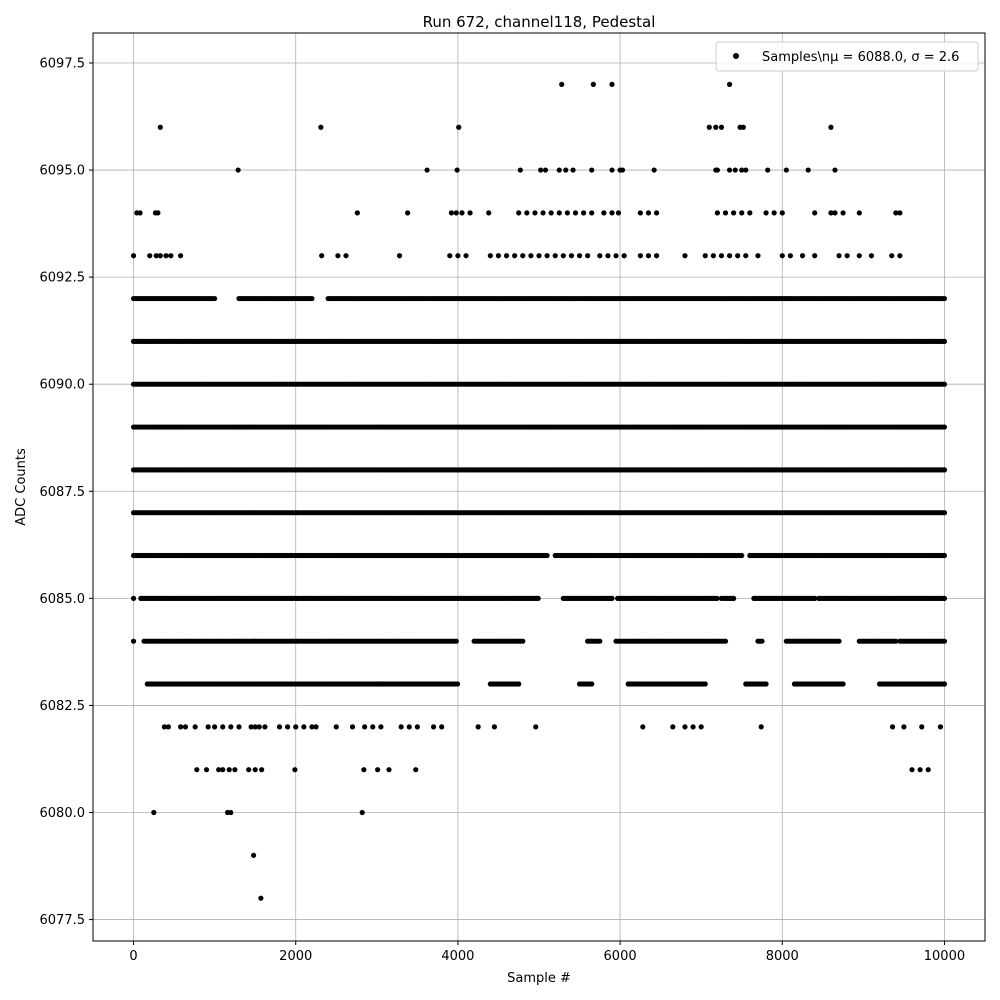 The image size is (1000, 1000). Describe the element at coordinates (63, 599) in the screenshot. I see `y-tick-label: 6085.0` at that location.